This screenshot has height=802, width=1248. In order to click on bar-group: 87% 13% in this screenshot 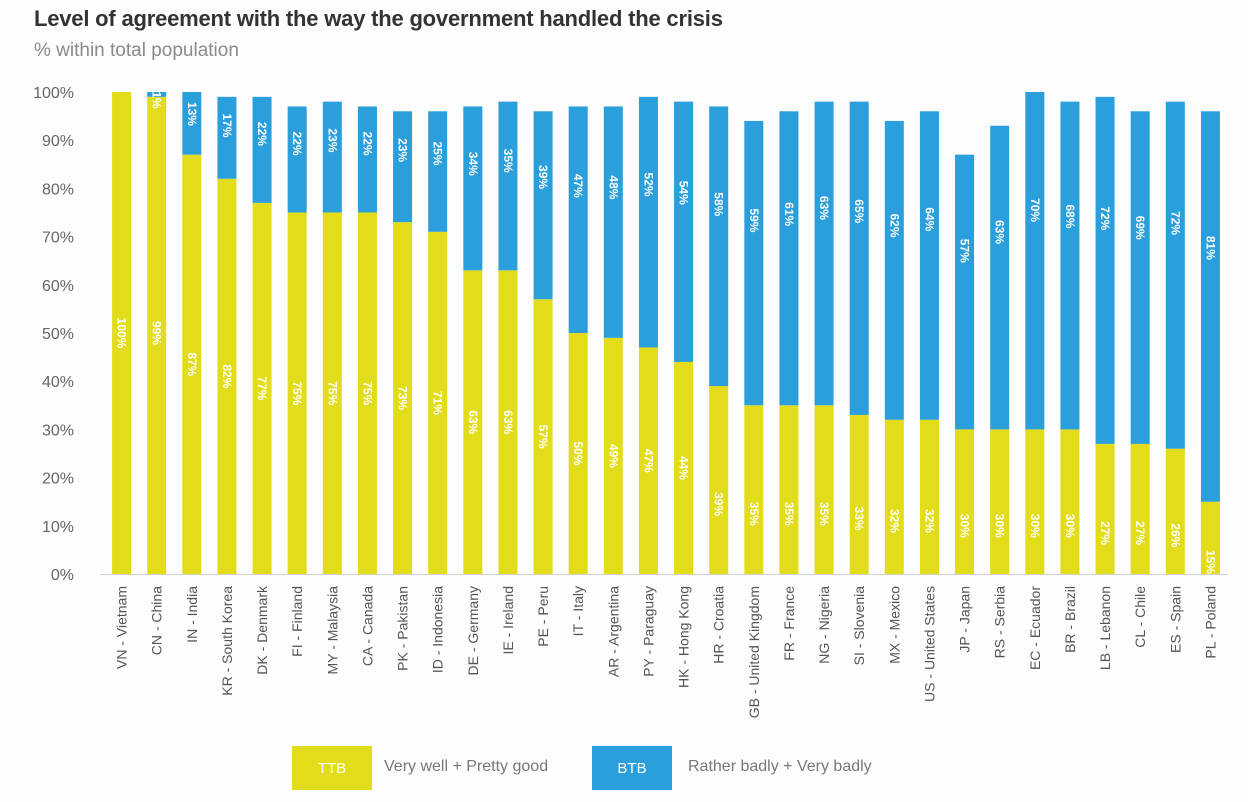, I will do `click(192, 333)`.